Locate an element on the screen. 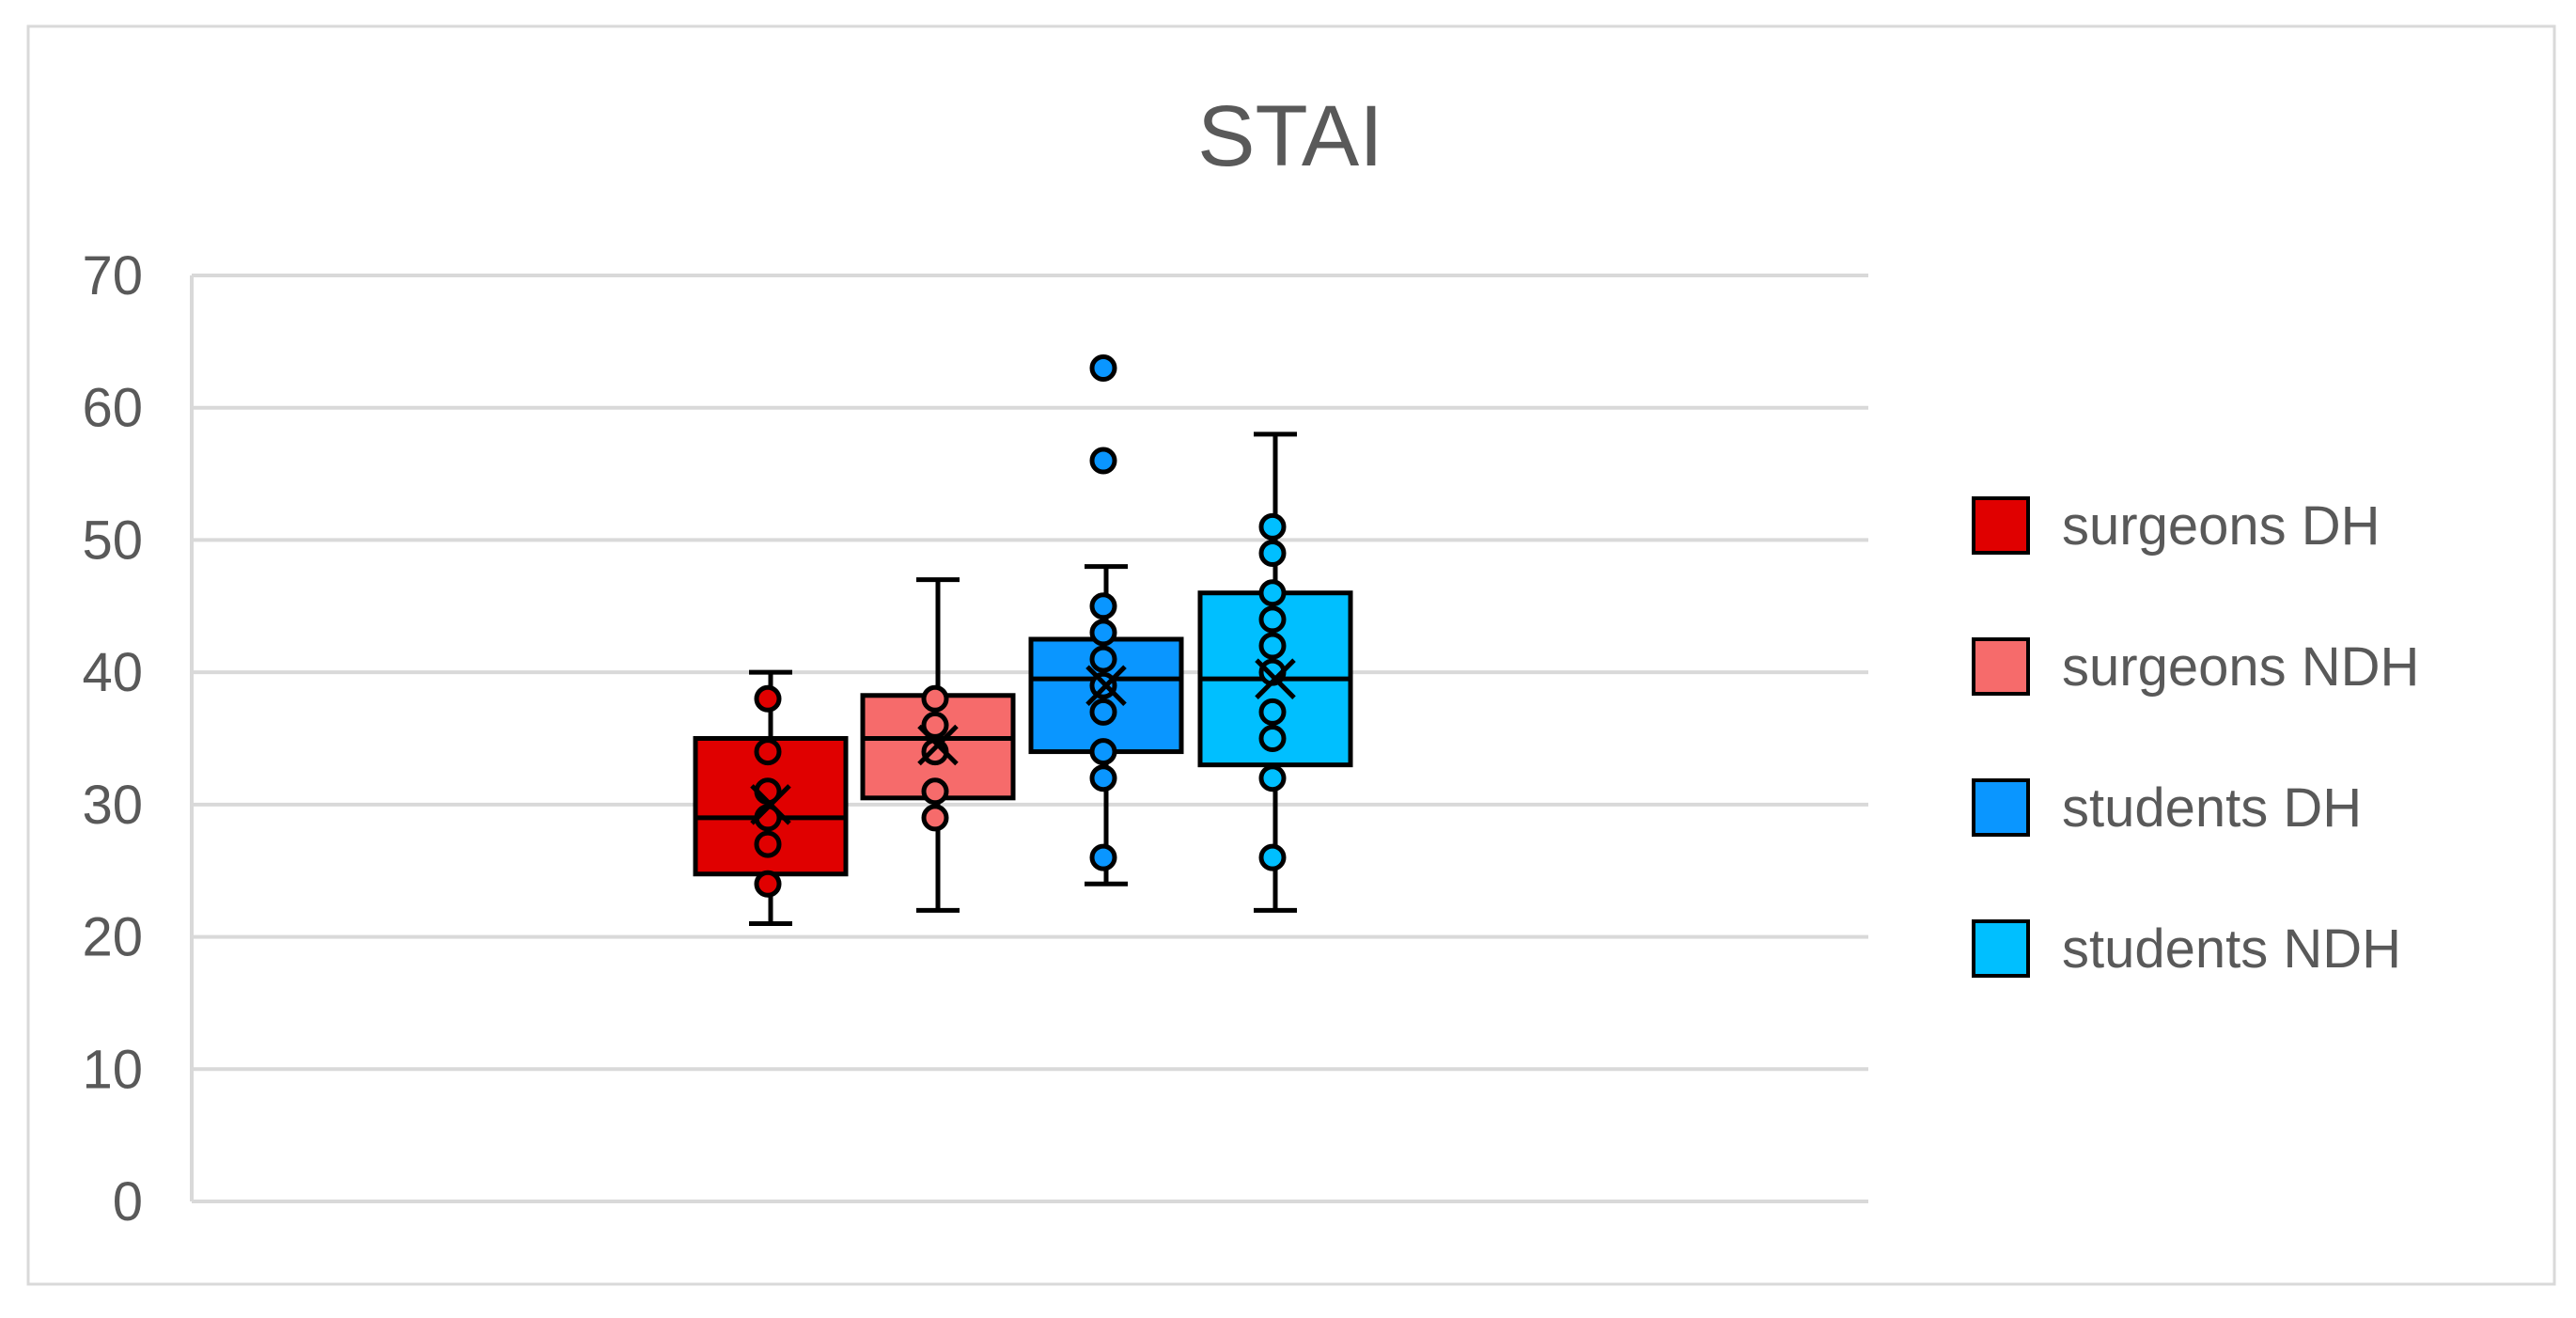  box-surgeons-ndh is located at coordinates (938, 745).